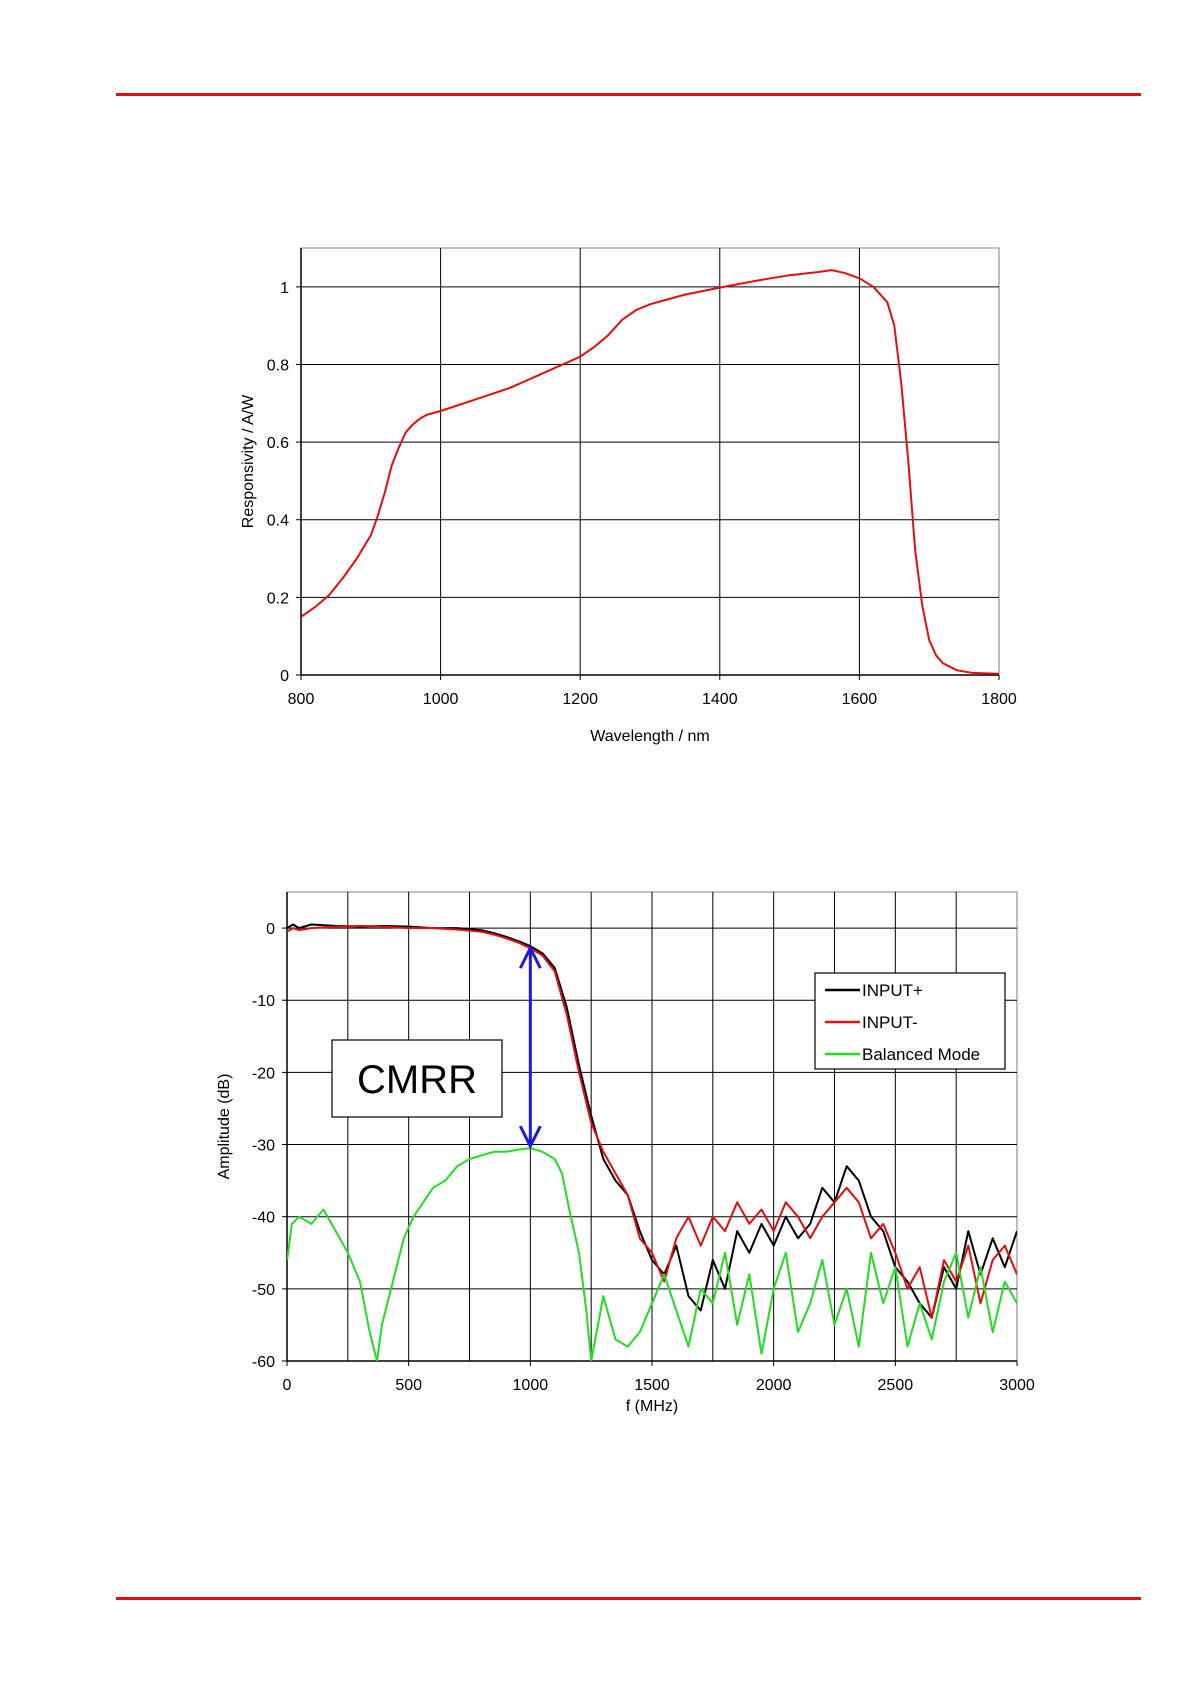  What do you see at coordinates (263, 1001) in the screenshot?
I see `freq-y-tick-label: -10` at bounding box center [263, 1001].